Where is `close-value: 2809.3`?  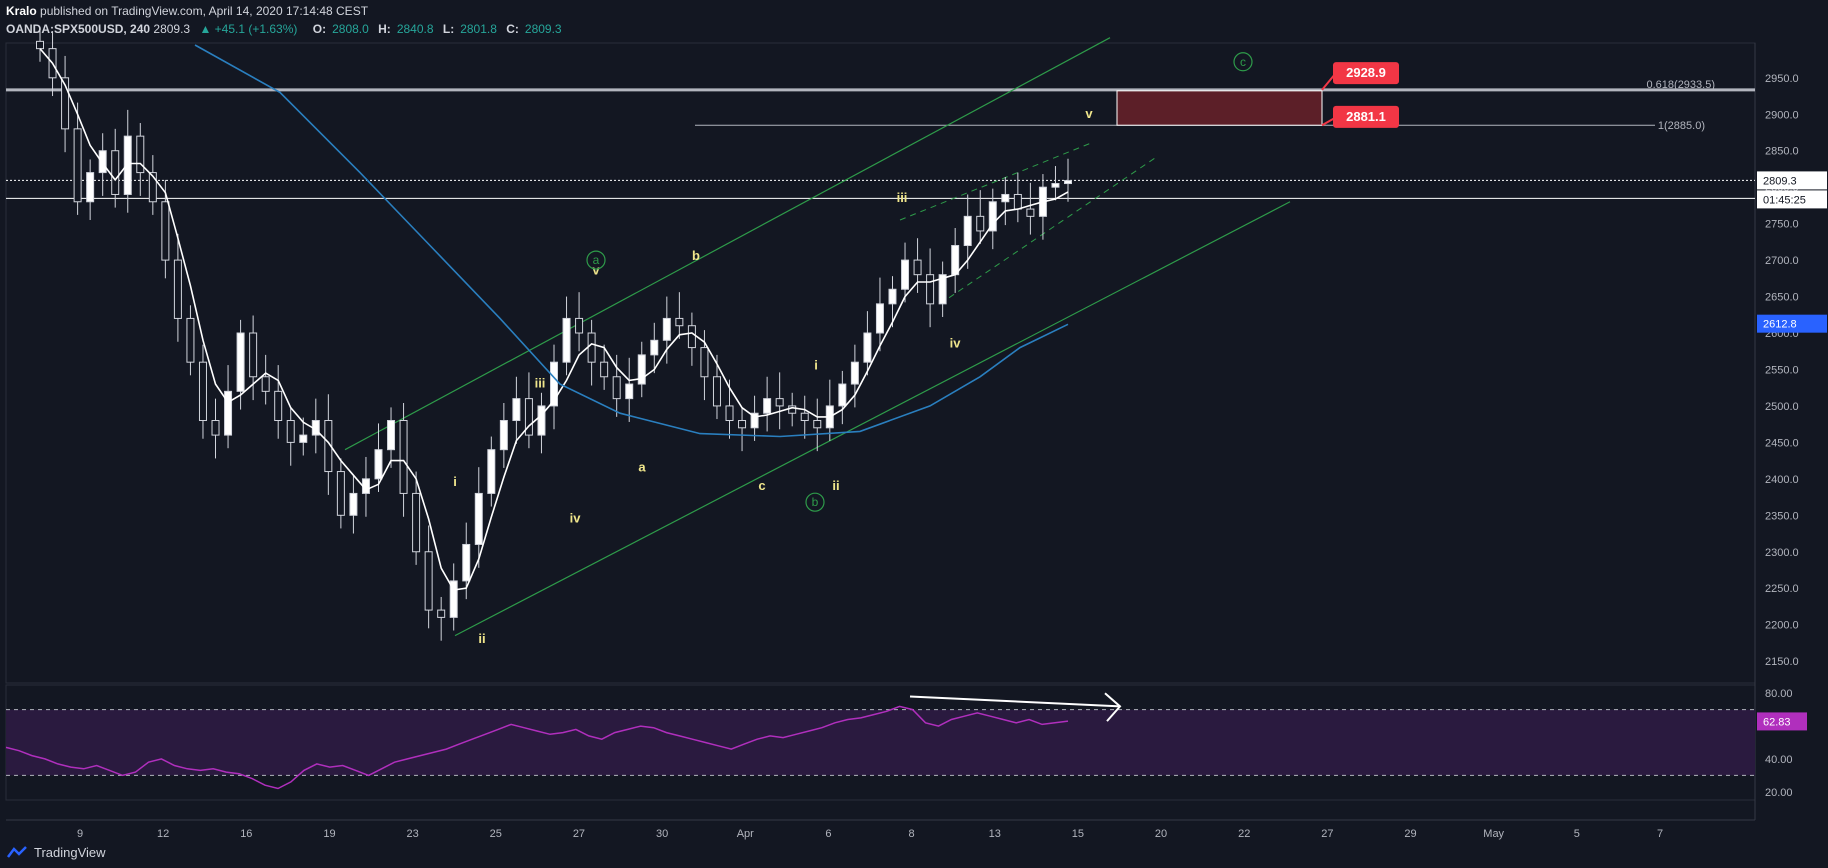
close-value: 2809.3 is located at coordinates (543, 29).